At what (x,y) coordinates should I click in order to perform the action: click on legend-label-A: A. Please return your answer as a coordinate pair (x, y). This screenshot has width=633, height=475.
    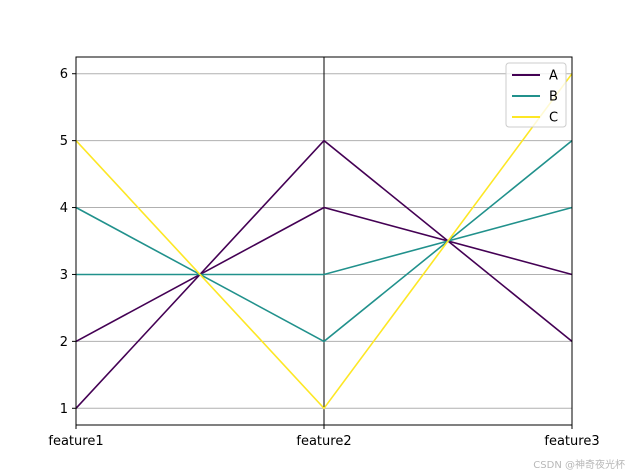
    Looking at the image, I should click on (553, 76).